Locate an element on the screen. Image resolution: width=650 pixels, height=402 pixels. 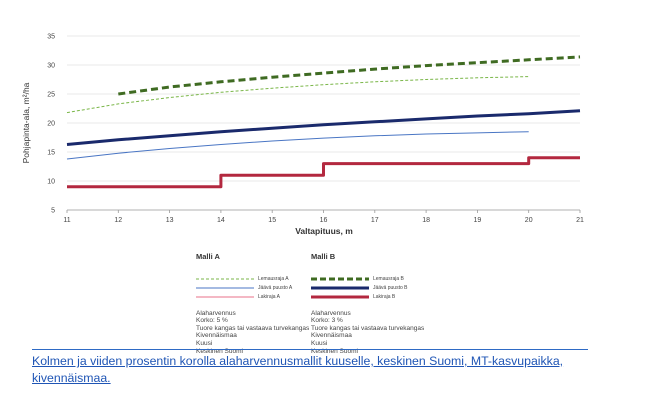
series-line-lakiraja-b is located at coordinates (323, 172).